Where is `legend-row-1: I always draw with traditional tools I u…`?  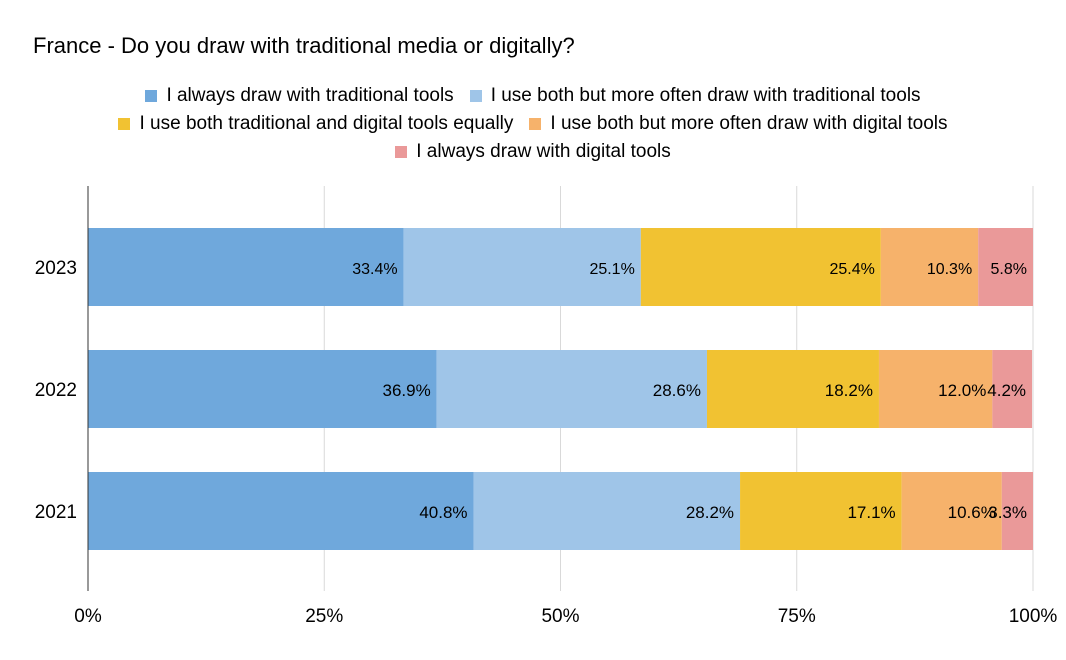 legend-row-1: I always draw with traditional tools I u… is located at coordinates (533, 96).